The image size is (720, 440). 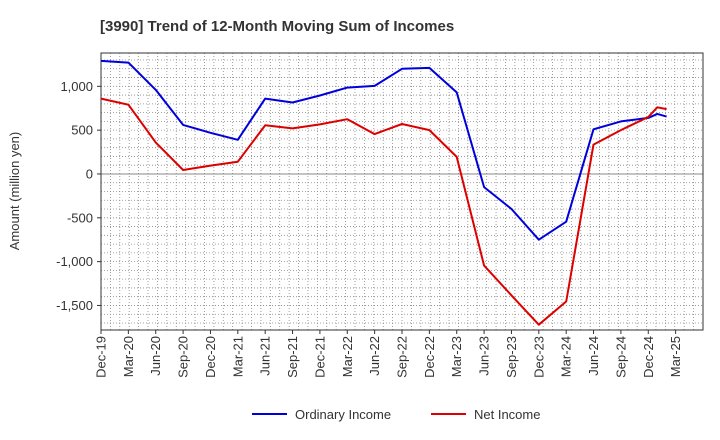 I want to click on x-tick-label: Jun-21, so click(x=265, y=356).